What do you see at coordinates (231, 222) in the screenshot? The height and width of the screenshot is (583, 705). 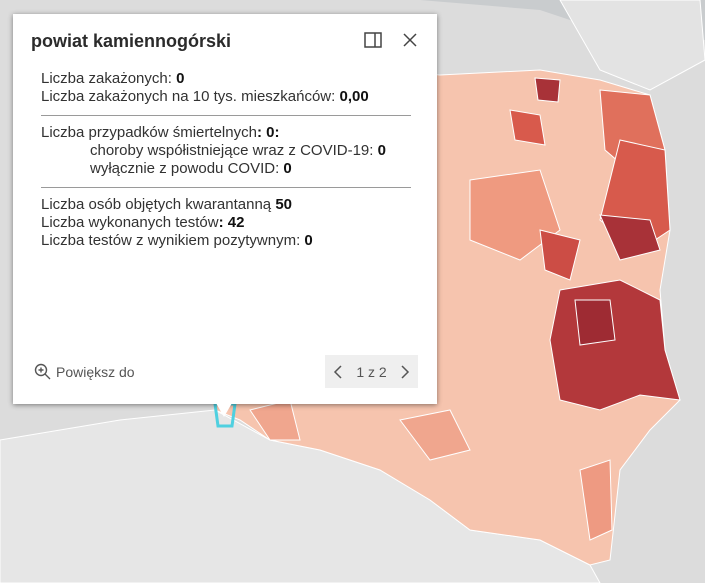 I see `value: : 42` at bounding box center [231, 222].